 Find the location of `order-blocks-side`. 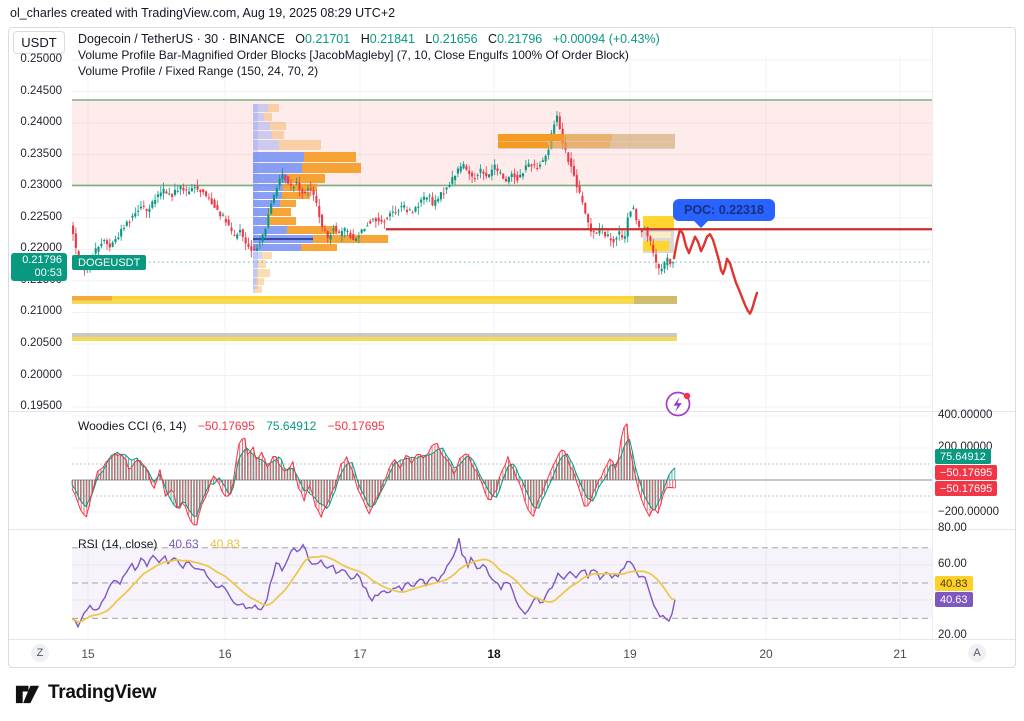

order-blocks-side is located at coordinates (658, 234).